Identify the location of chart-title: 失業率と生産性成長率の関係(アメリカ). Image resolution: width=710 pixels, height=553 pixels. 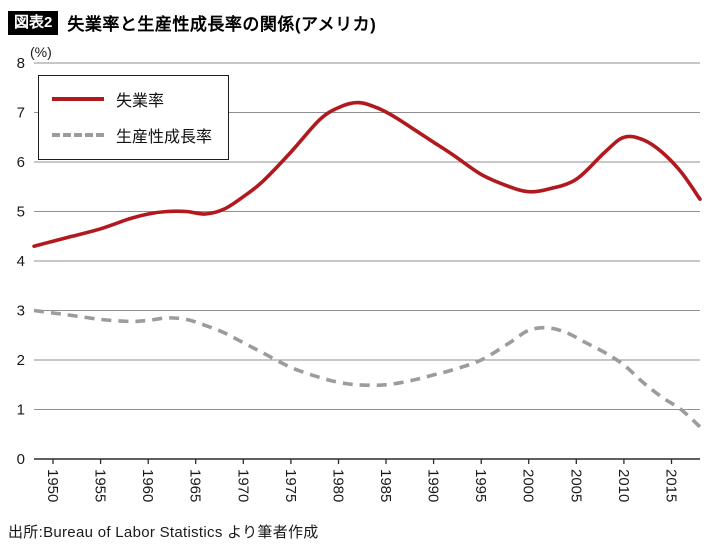
(222, 24).